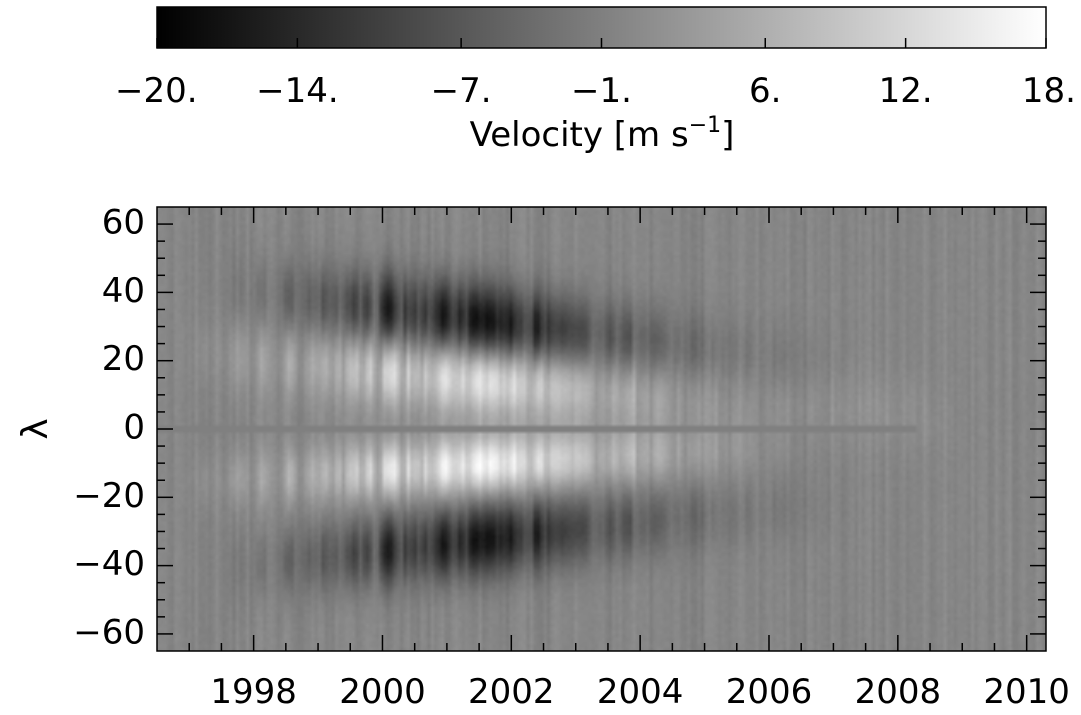 This screenshot has height=715, width=1081. Describe the element at coordinates (898, 692) in the screenshot. I see `x-tick-label: 2008` at that location.